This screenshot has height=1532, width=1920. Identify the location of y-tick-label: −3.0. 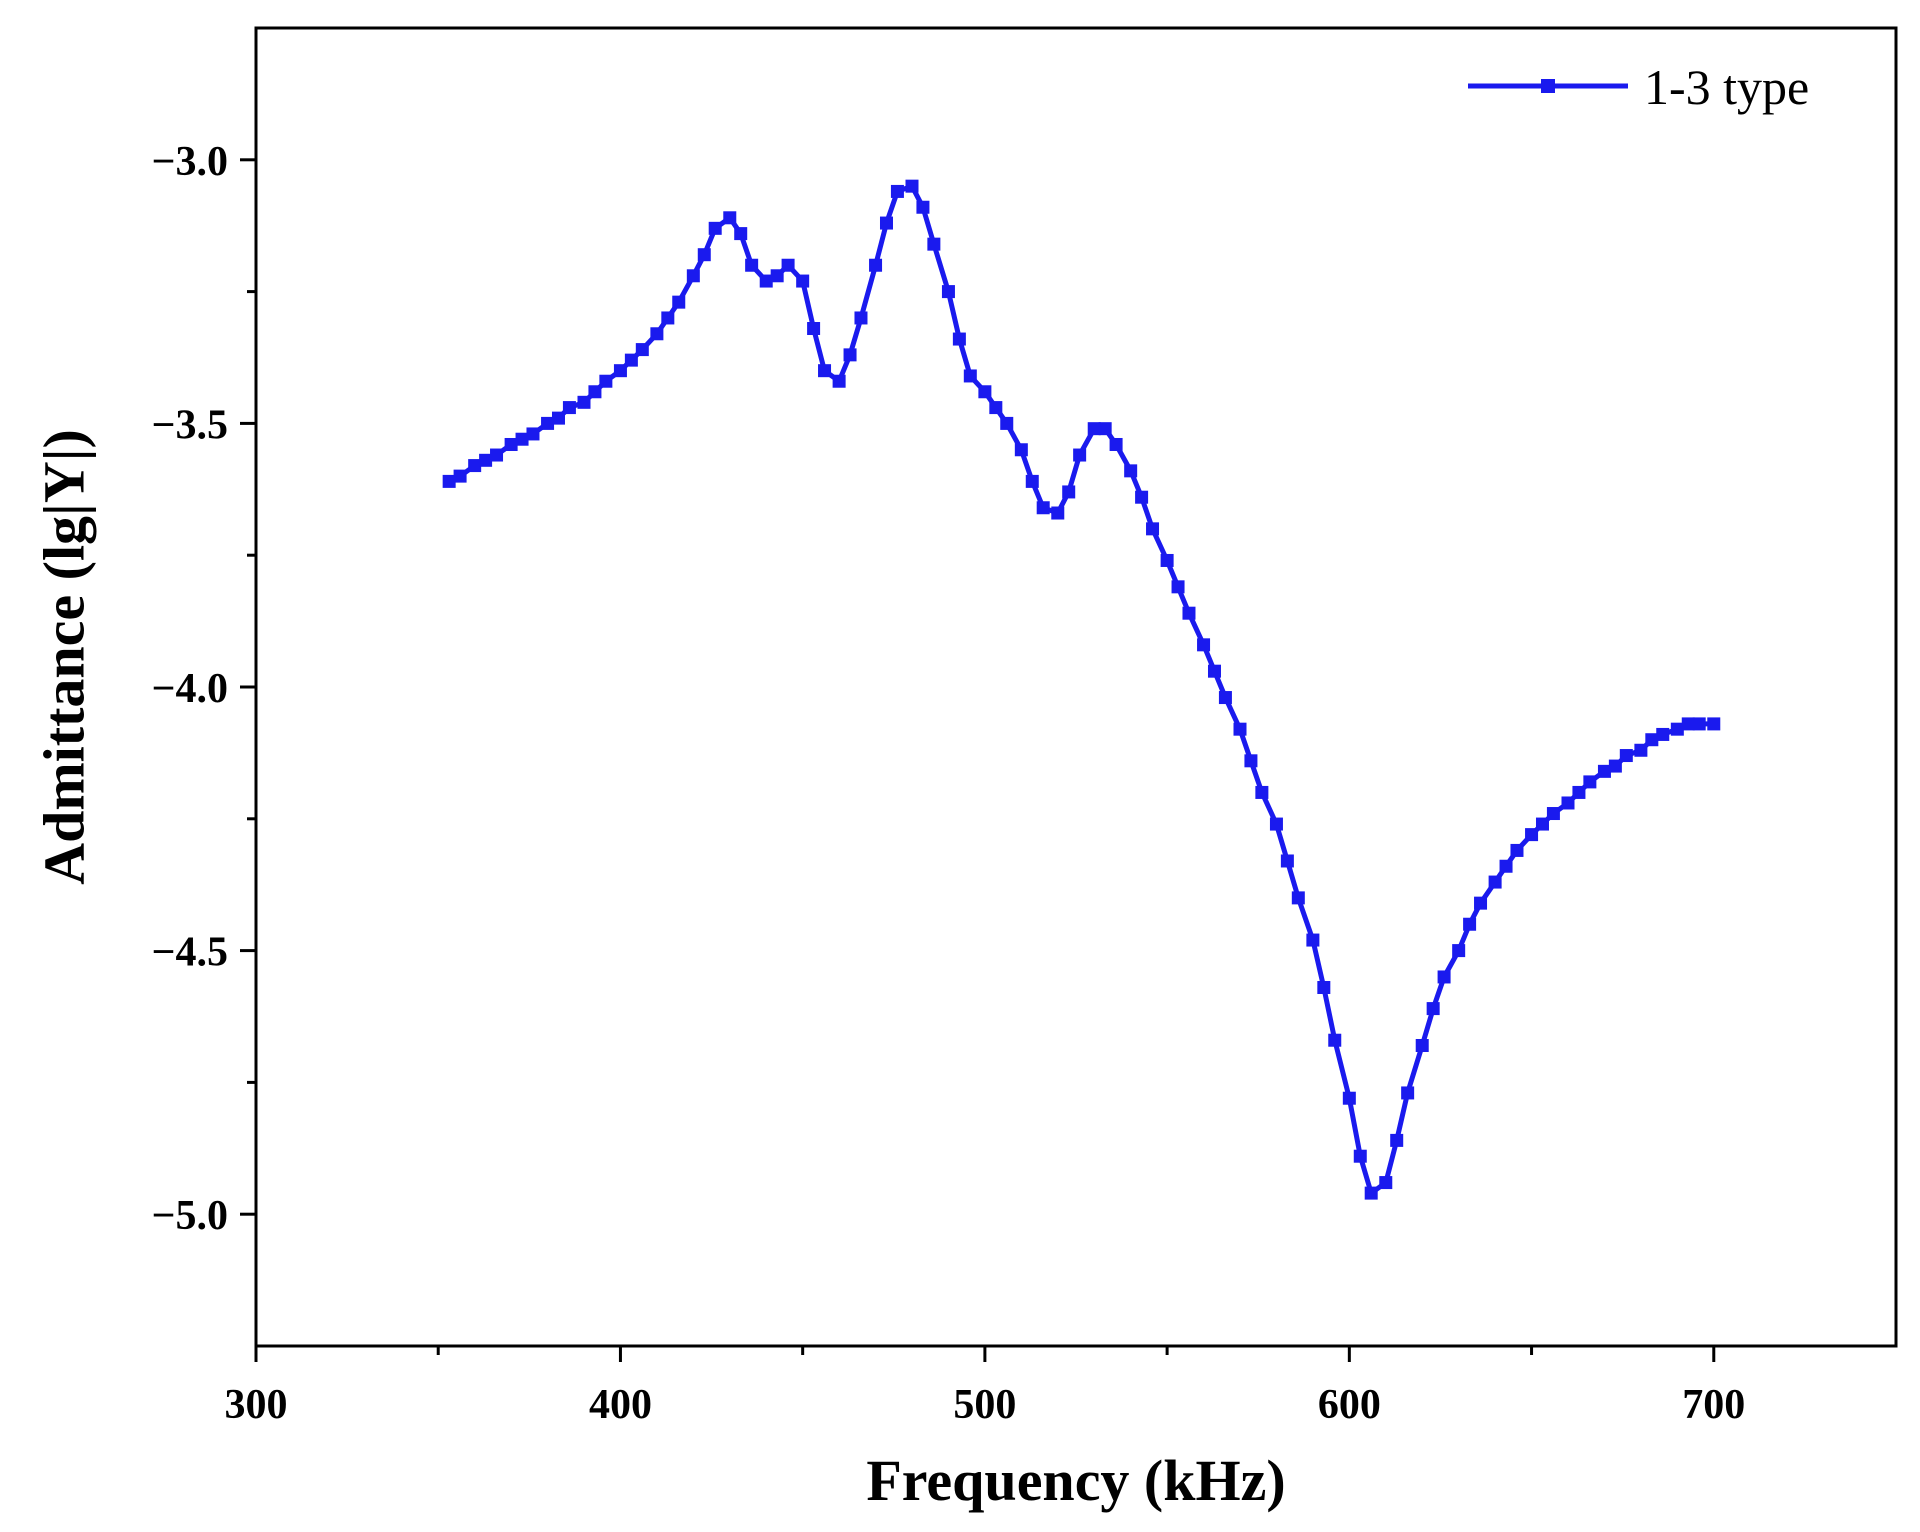
(190, 162).